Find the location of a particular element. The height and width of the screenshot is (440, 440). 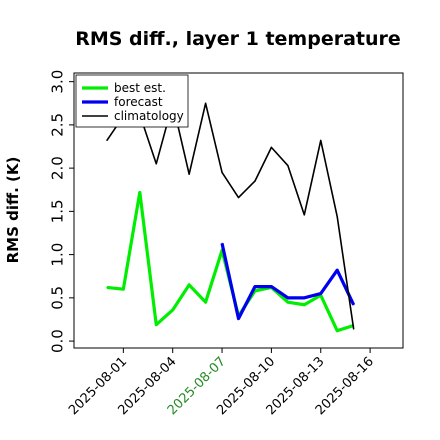

legend-label-best-est: best est. is located at coordinates (140, 88).